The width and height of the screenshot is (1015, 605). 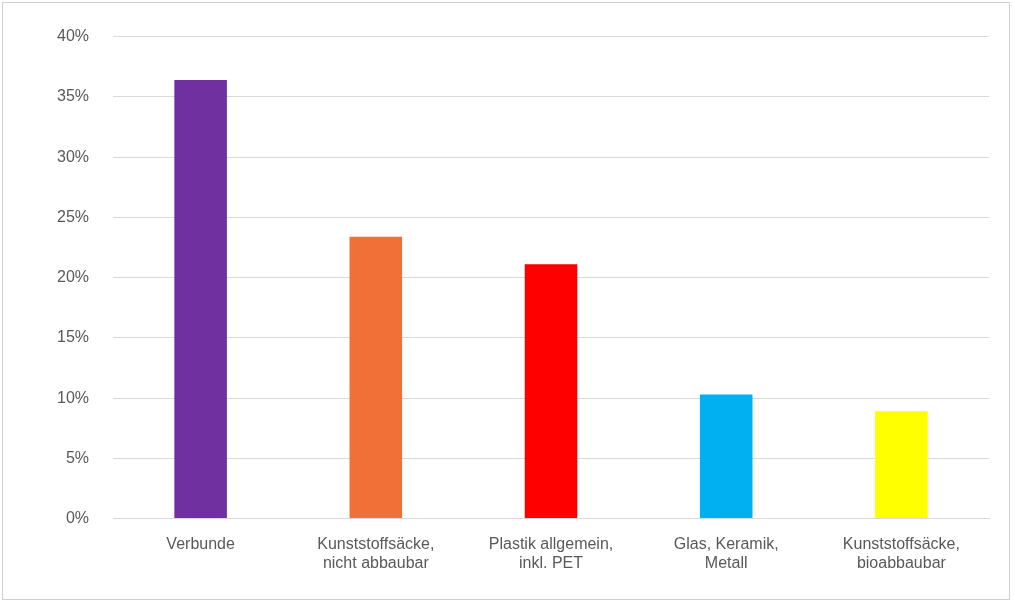 I want to click on y-tick-label: 25%, so click(x=73, y=216).